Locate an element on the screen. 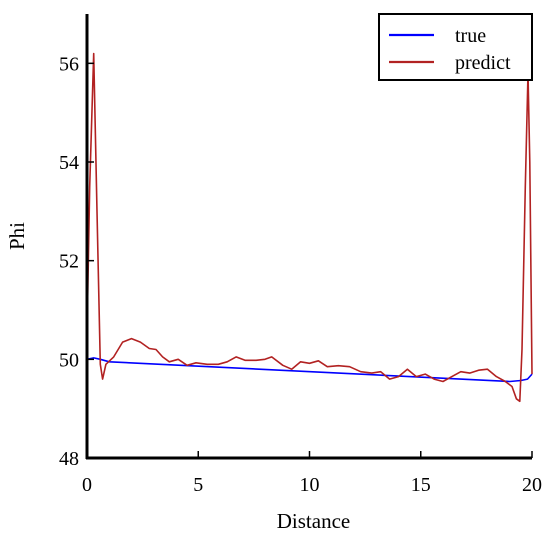 The height and width of the screenshot is (539, 550). legend-label-predict: predict is located at coordinates (483, 63).